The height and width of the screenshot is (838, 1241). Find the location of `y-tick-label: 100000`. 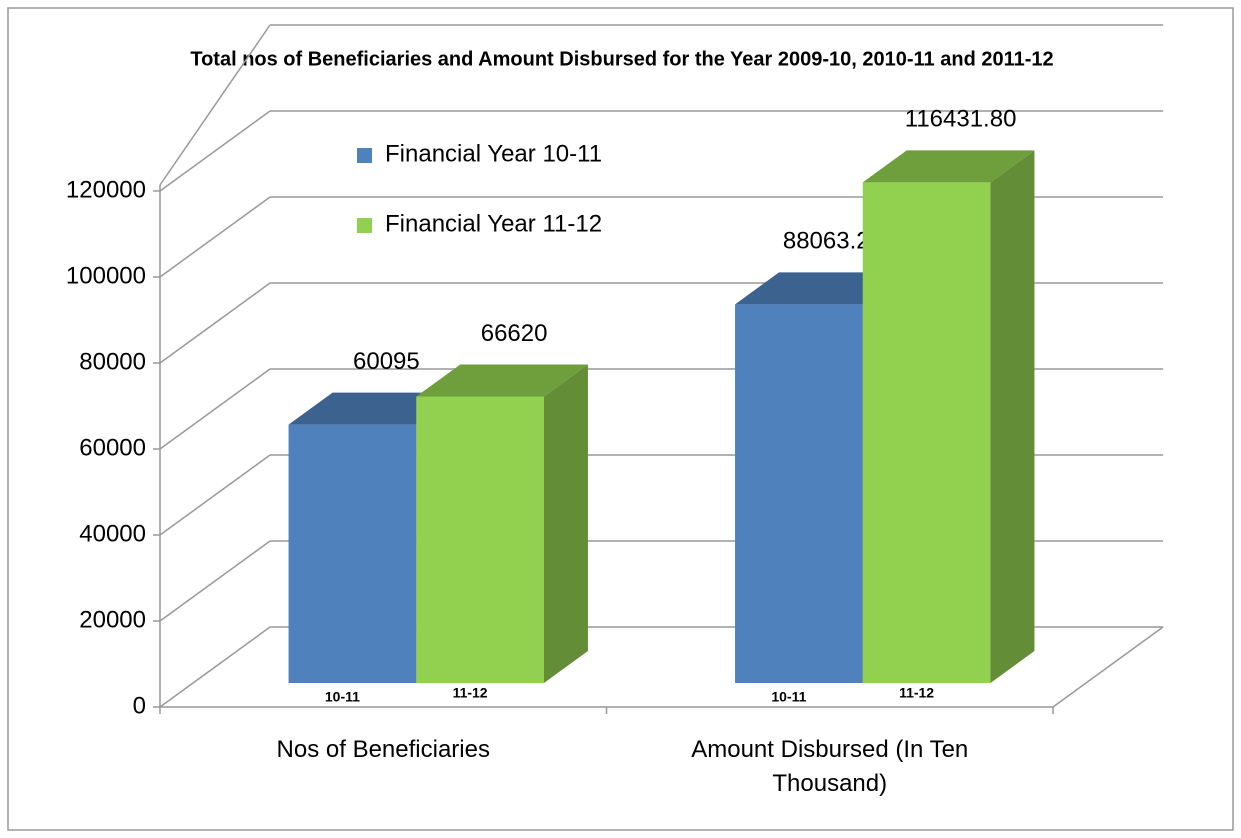

y-tick-label: 100000 is located at coordinates (106, 275).